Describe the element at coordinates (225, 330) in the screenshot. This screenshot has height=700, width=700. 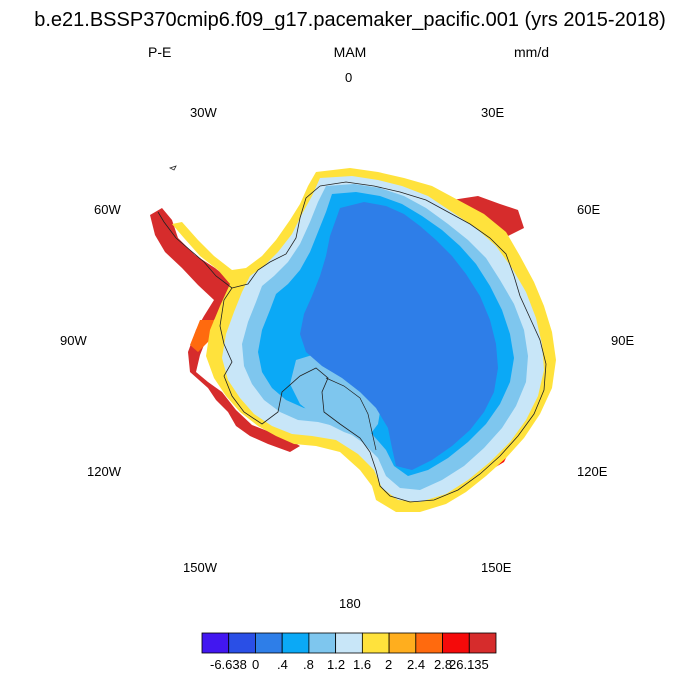
I see `peninsula-red-band` at that location.